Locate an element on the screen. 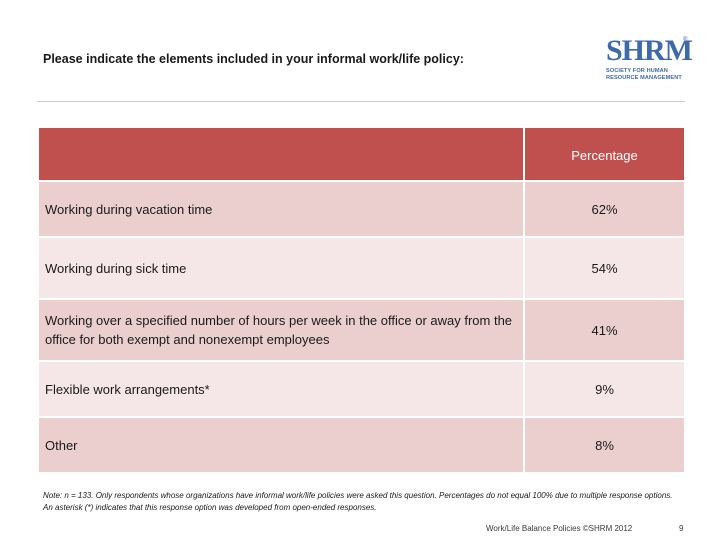 This screenshot has height=540, width=720. row-value: 62% is located at coordinates (604, 209).